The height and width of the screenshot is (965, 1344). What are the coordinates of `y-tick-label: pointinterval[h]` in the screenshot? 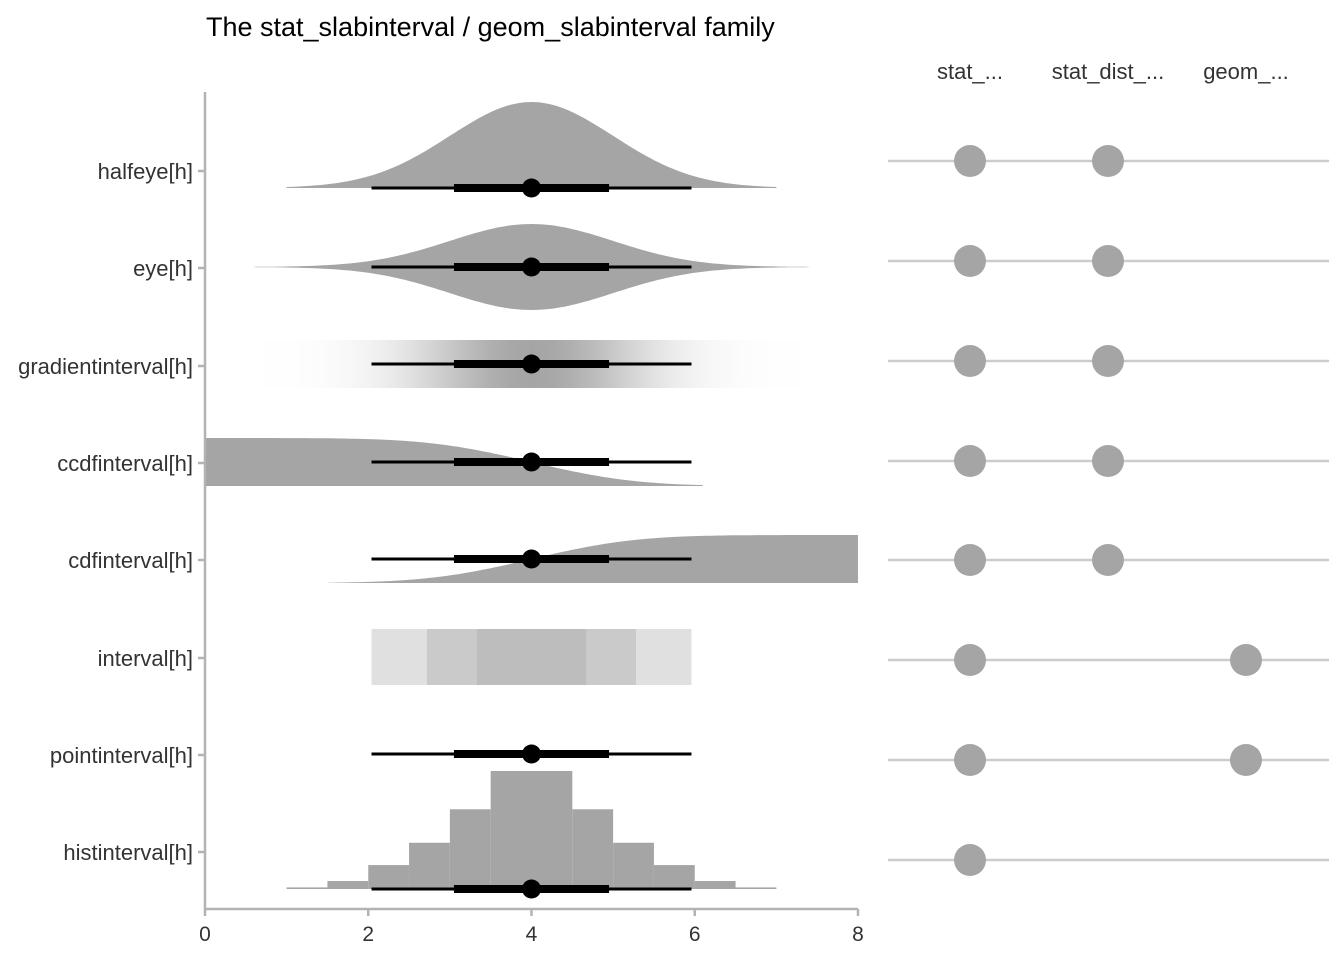 It's located at (121, 755).